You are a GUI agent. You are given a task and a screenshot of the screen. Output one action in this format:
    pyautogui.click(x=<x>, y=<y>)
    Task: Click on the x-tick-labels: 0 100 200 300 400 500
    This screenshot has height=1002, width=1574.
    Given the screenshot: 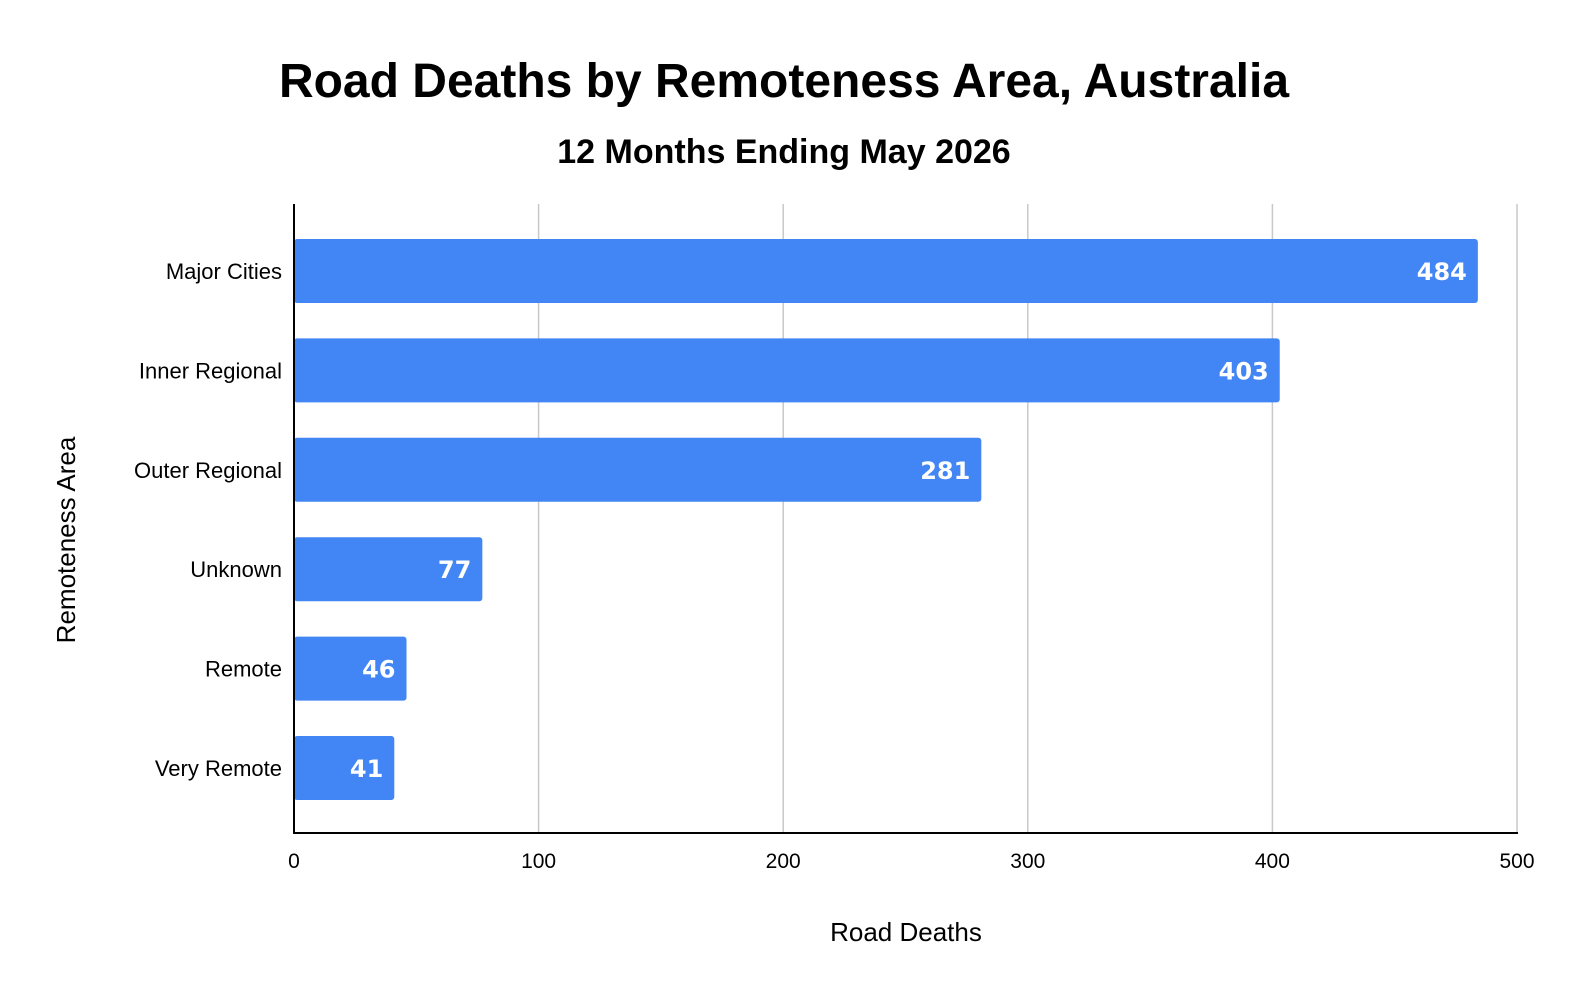 What is the action you would take?
    pyautogui.click(x=911, y=861)
    